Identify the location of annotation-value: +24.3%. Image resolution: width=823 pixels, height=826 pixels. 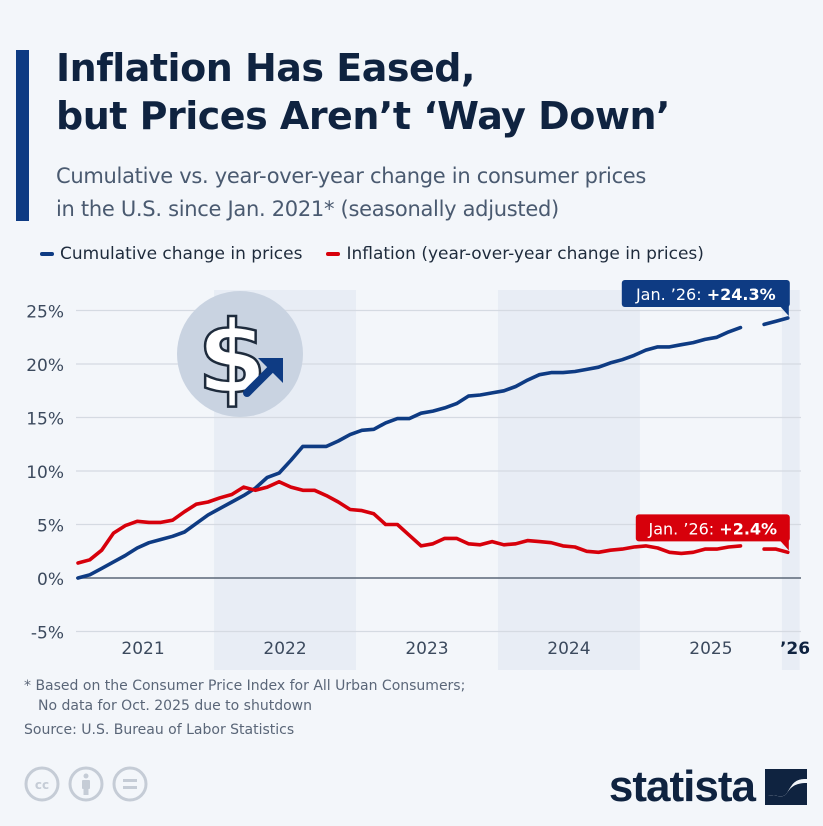
(741, 294).